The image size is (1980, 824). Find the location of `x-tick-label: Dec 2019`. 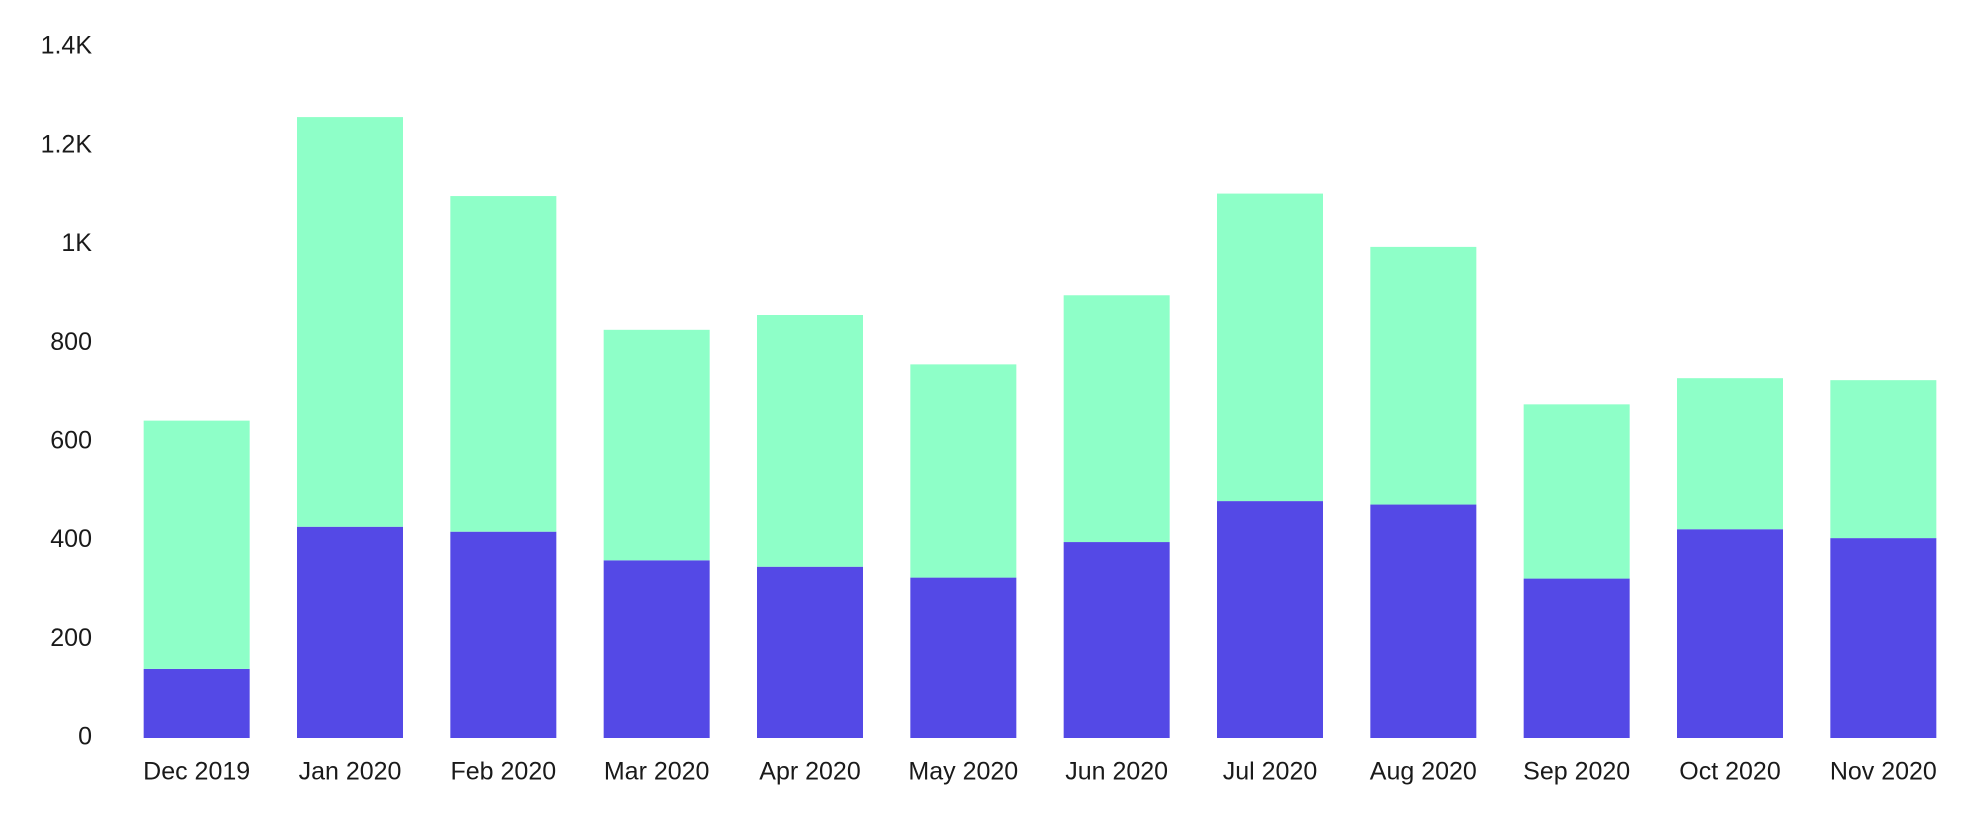

x-tick-label: Dec 2019 is located at coordinates (196, 772).